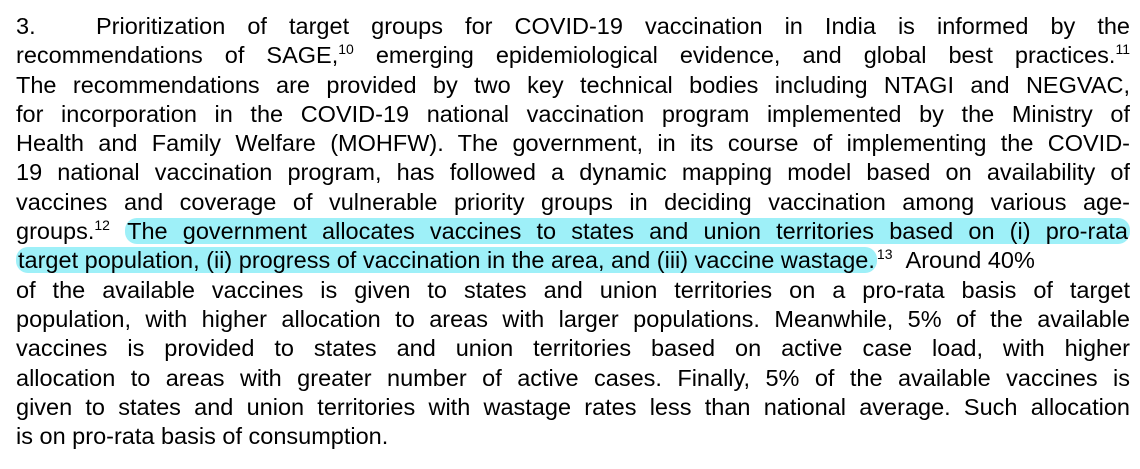 The height and width of the screenshot is (469, 1140). What do you see at coordinates (202, 436) in the screenshot?
I see `line-text: is on pro-rata basis of consumption.` at bounding box center [202, 436].